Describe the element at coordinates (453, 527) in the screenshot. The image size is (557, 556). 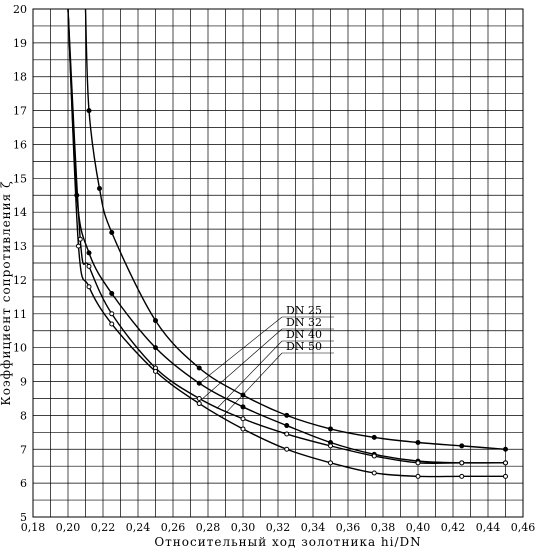
I see `x-tick-label: 0,42` at that location.